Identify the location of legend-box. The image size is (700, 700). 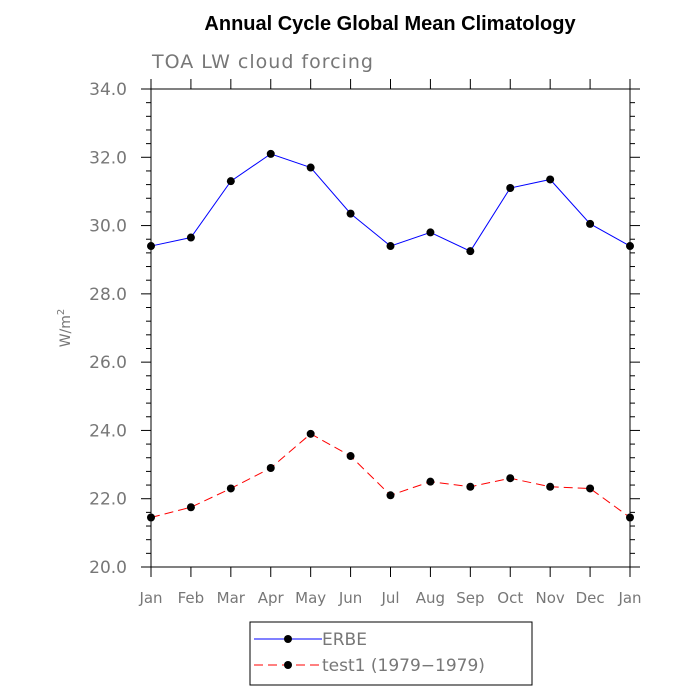
(391, 653).